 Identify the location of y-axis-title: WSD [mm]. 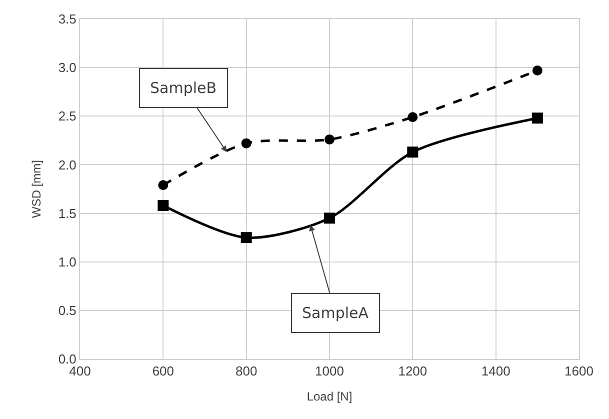
(37, 189).